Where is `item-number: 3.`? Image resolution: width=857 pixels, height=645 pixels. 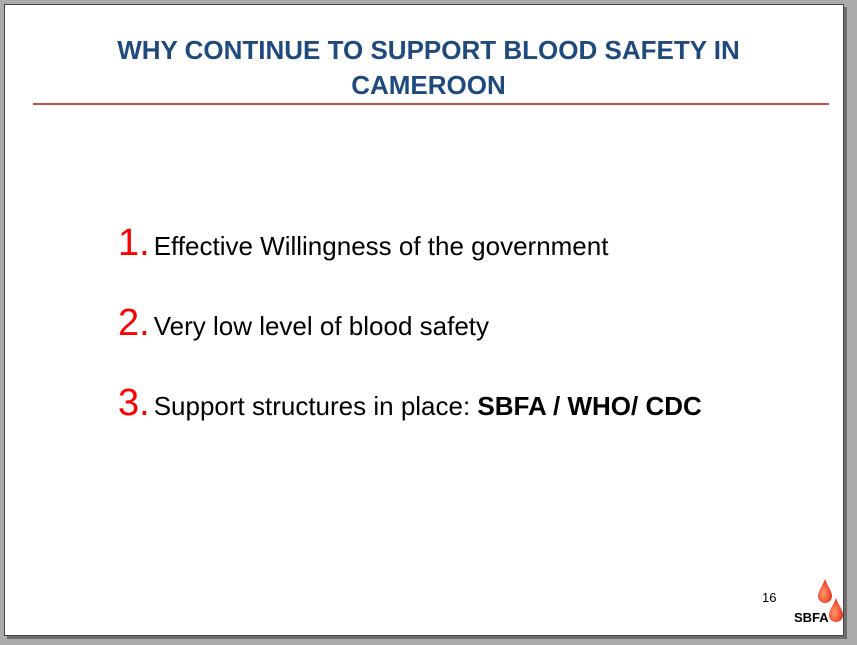 item-number: 3. is located at coordinates (134, 403).